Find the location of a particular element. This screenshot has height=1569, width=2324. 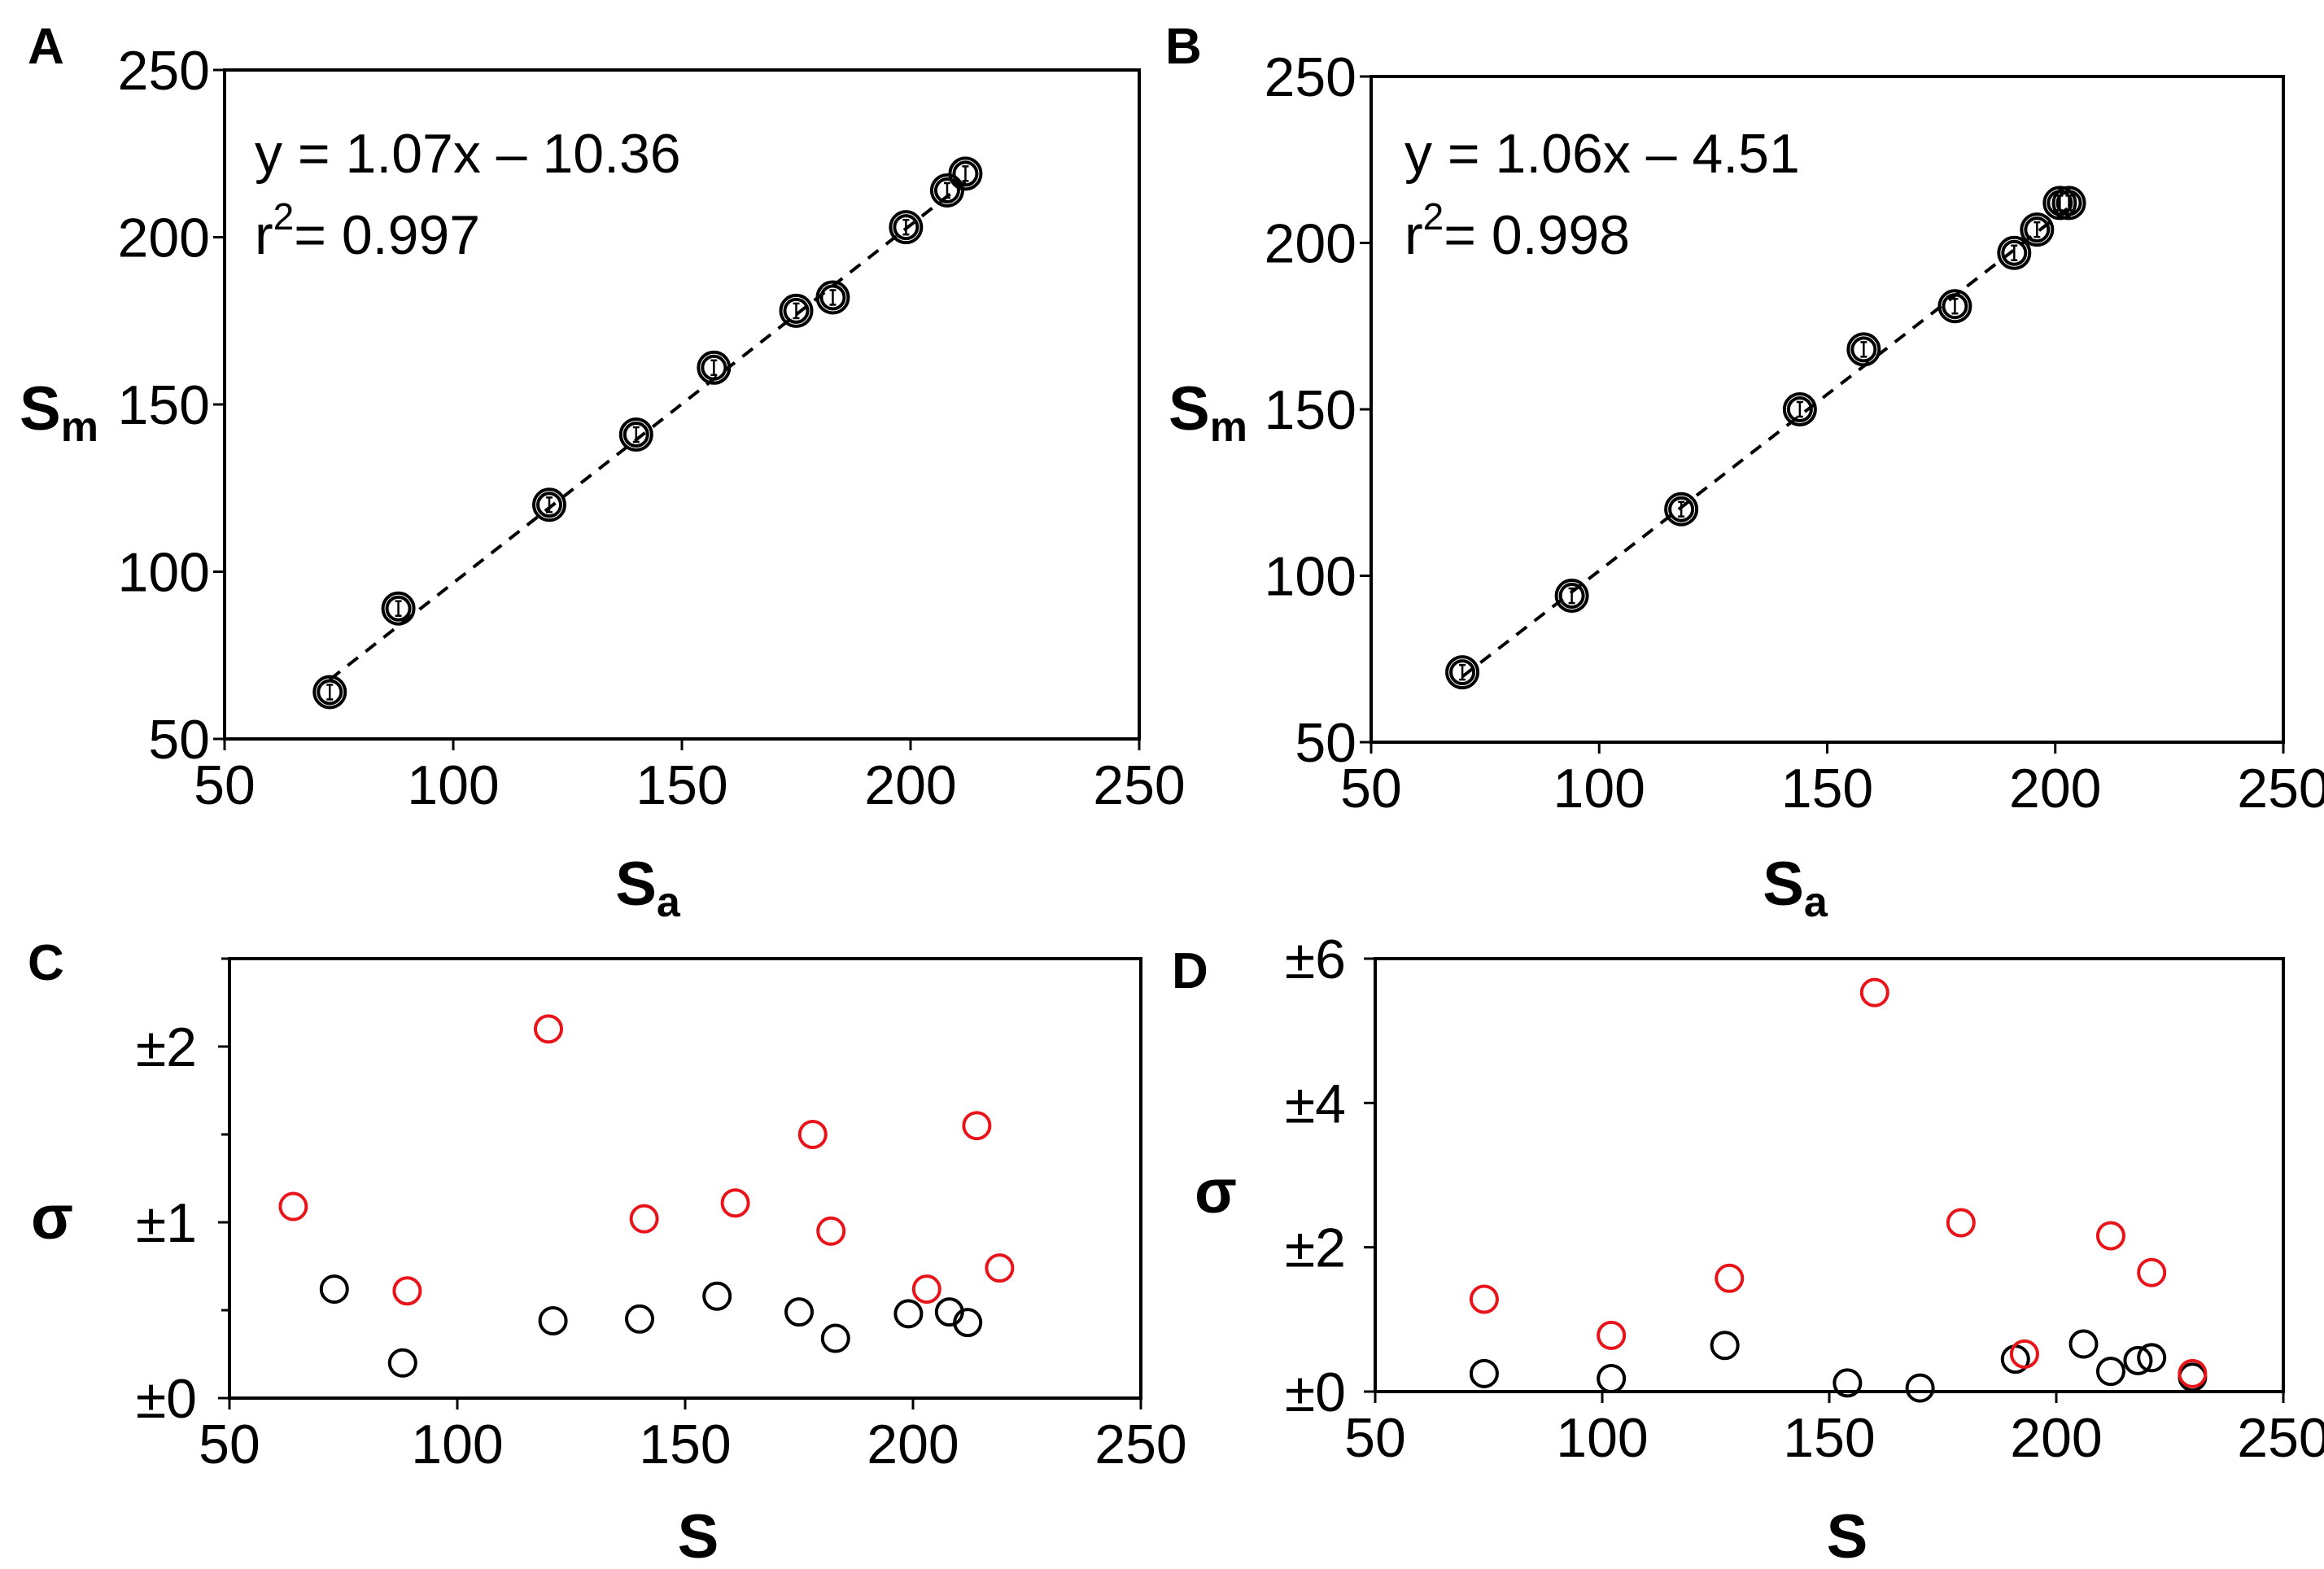

panel-c-plot-area: 50 100 150 200 250 ±0 ±1 ±2 is located at coordinates (661, 1216).